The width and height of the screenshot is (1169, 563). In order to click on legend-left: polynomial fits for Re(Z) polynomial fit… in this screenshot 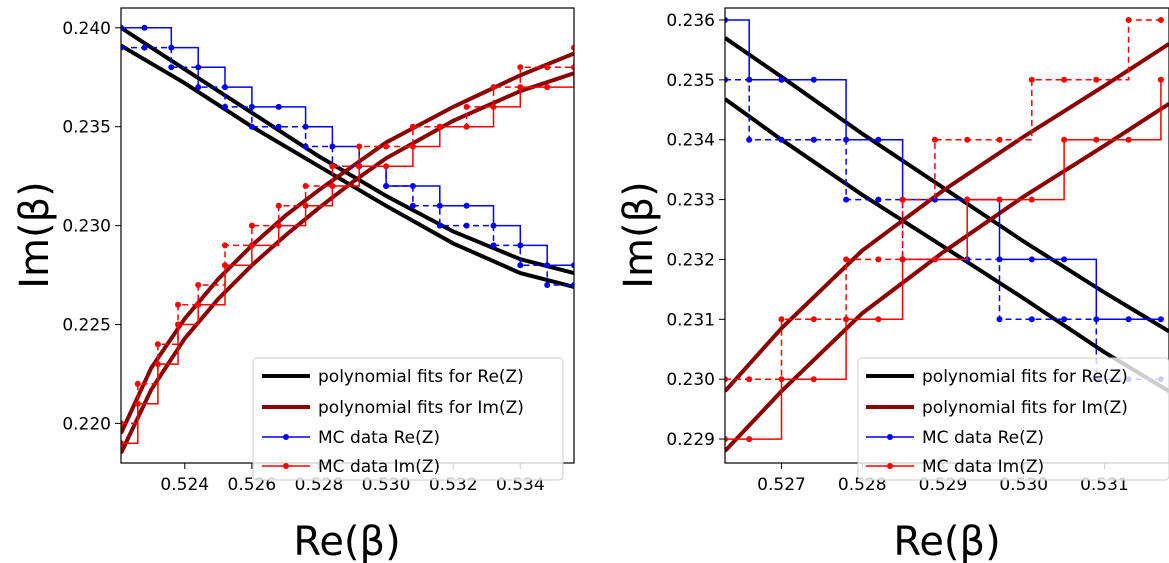, I will do `click(408, 419)`.